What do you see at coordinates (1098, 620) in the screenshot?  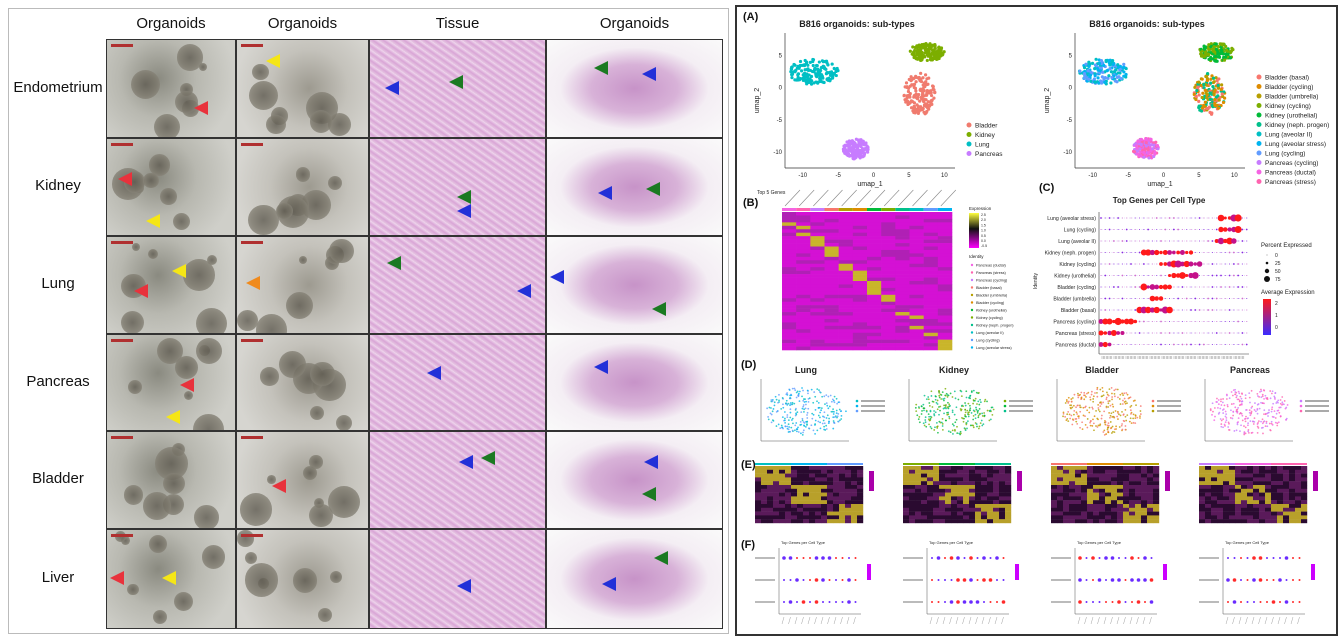 I see `gene-tick-label` at bounding box center [1098, 620].